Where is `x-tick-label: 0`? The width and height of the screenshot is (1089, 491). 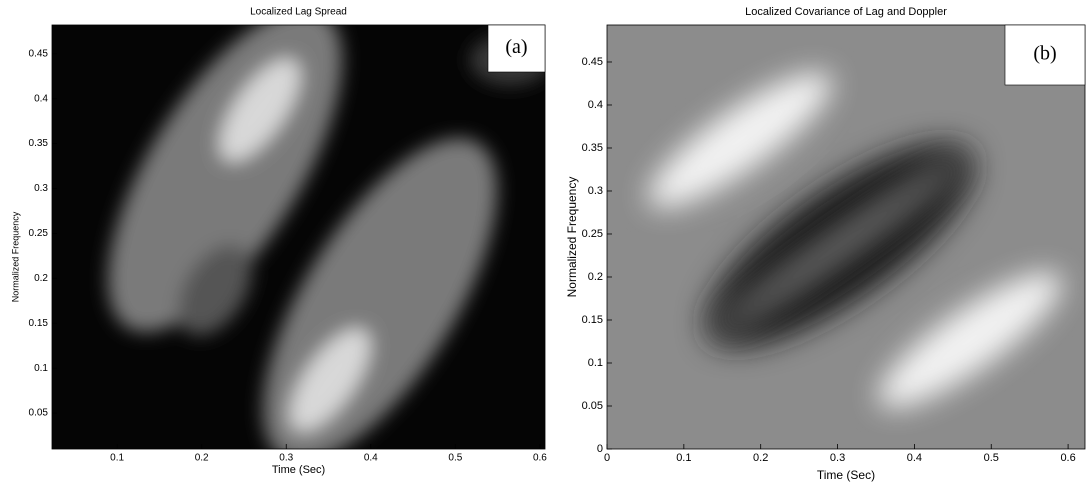 x-tick-label: 0 is located at coordinates (607, 458).